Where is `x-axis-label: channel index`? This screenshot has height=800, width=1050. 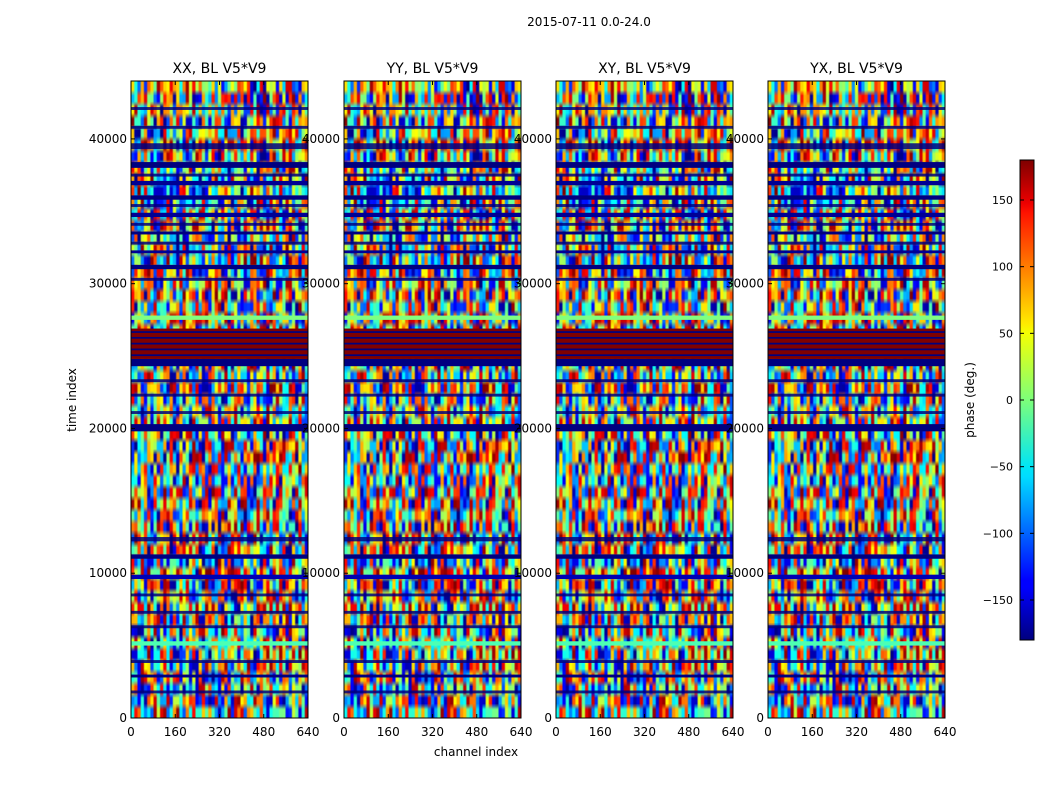 x-axis-label: channel index is located at coordinates (476, 752).